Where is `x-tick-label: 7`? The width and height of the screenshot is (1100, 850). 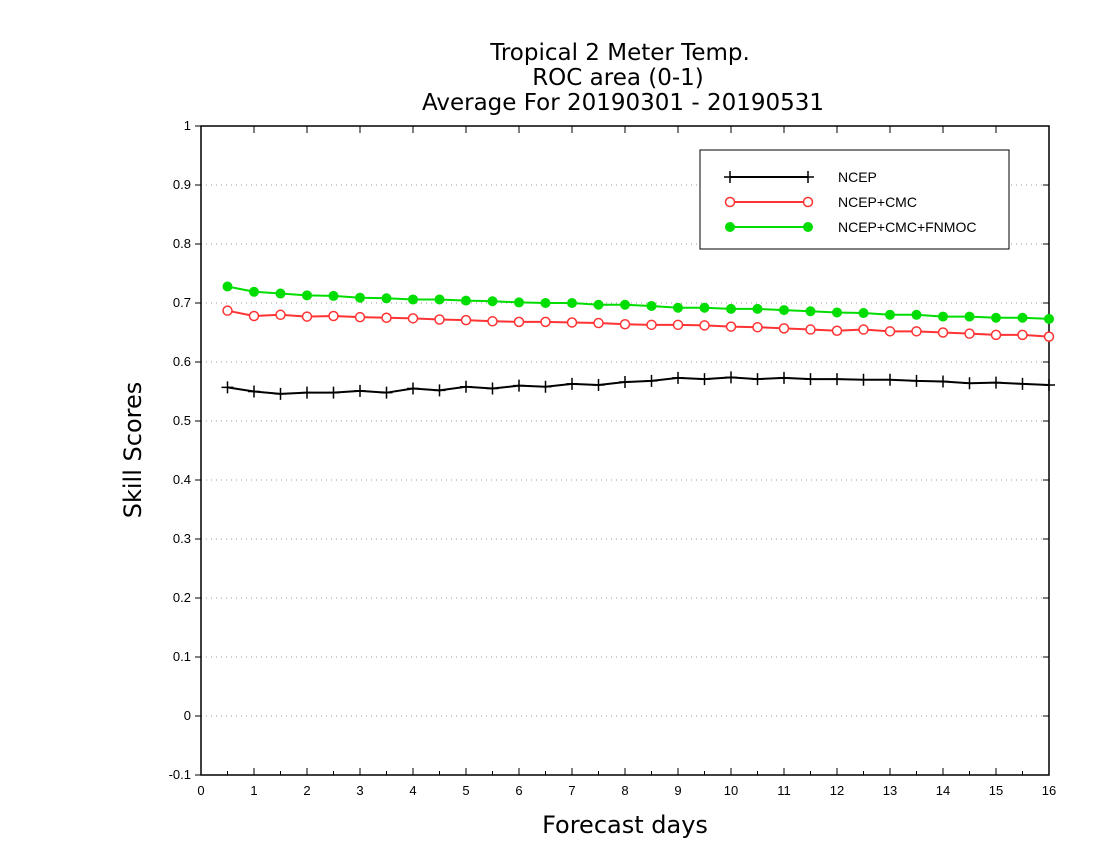
x-tick-label: 7 is located at coordinates (571, 790).